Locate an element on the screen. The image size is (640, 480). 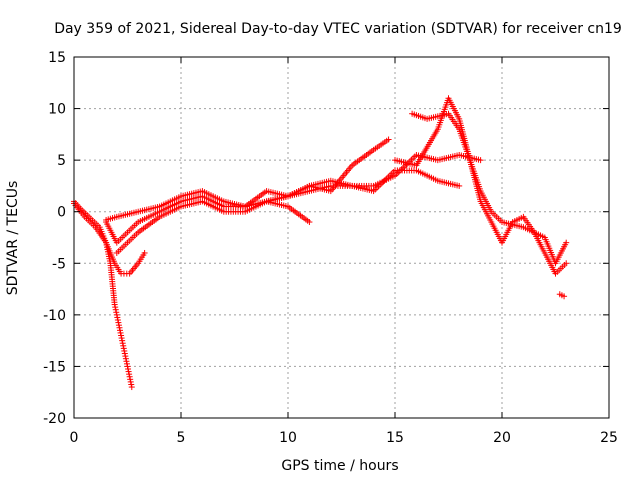
y-axis-label: SDTVAR / TECUs is located at coordinates (13, 238).